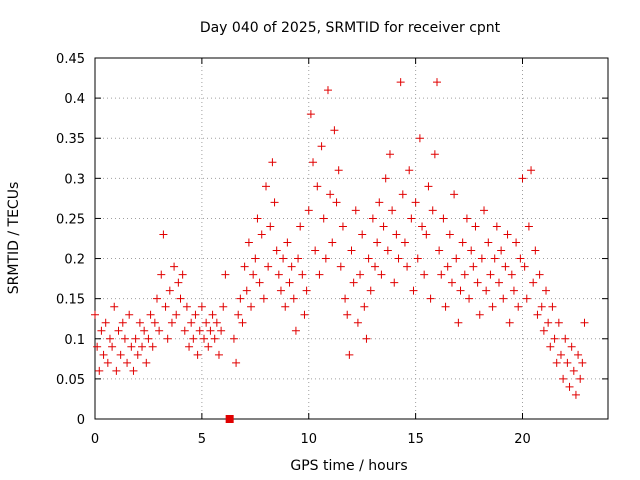 This screenshot has width=640, height=480. I want to click on y-tick-label: 0.4, so click(74, 99).